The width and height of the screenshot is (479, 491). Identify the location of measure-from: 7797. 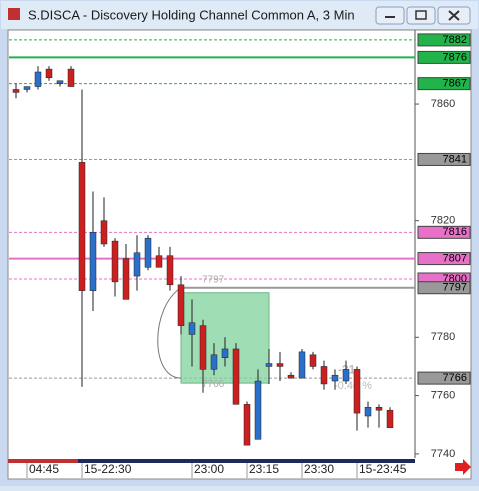
(213, 279).